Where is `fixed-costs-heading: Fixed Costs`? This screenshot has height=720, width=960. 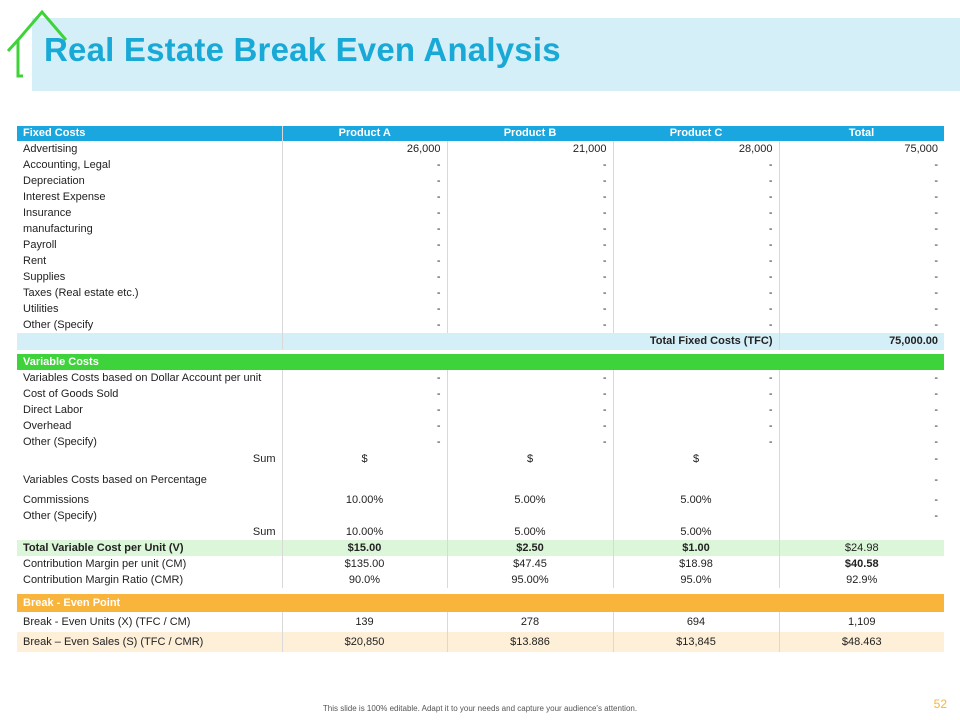
fixed-costs-heading: Fixed Costs is located at coordinates (150, 133).